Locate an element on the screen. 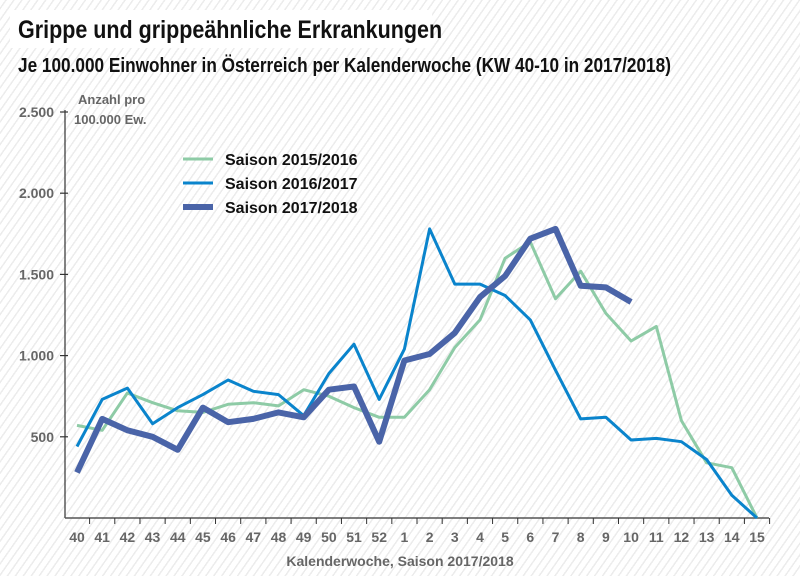 The image size is (800, 576). x-tick-label: 2 is located at coordinates (430, 537).